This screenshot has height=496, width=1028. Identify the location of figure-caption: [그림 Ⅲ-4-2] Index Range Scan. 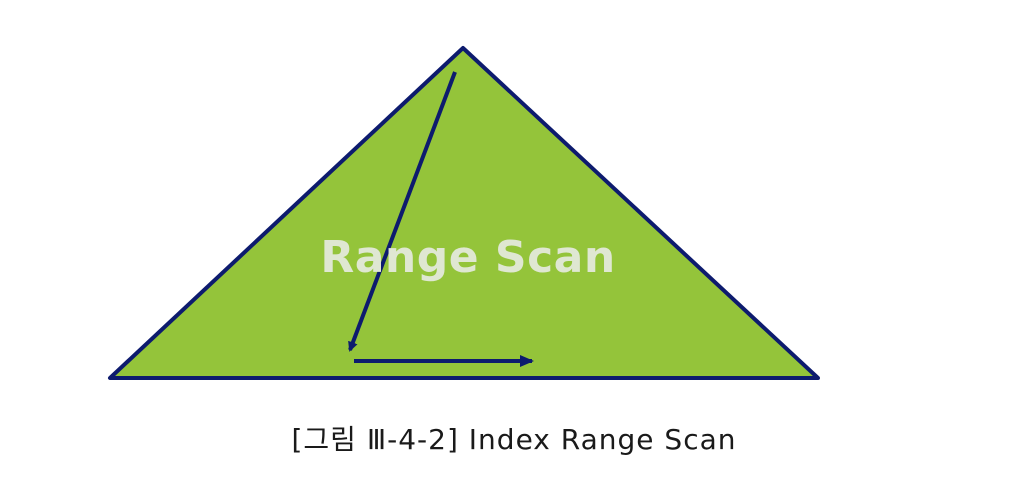
(514, 438).